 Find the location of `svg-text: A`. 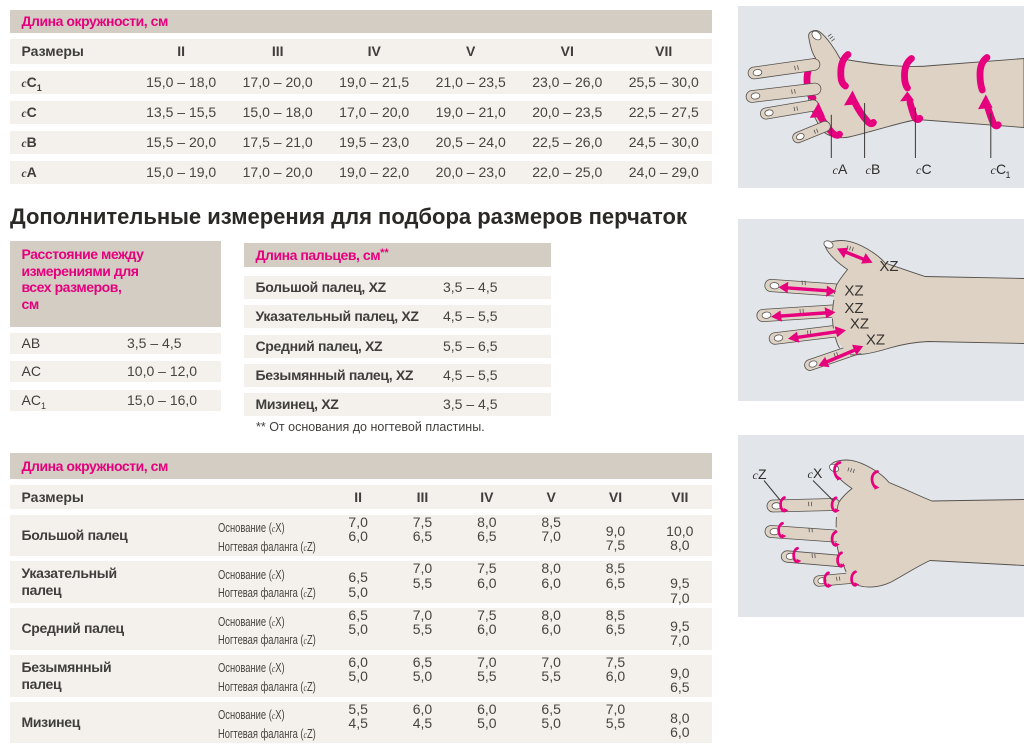

svg-text: A is located at coordinates (843, 169).